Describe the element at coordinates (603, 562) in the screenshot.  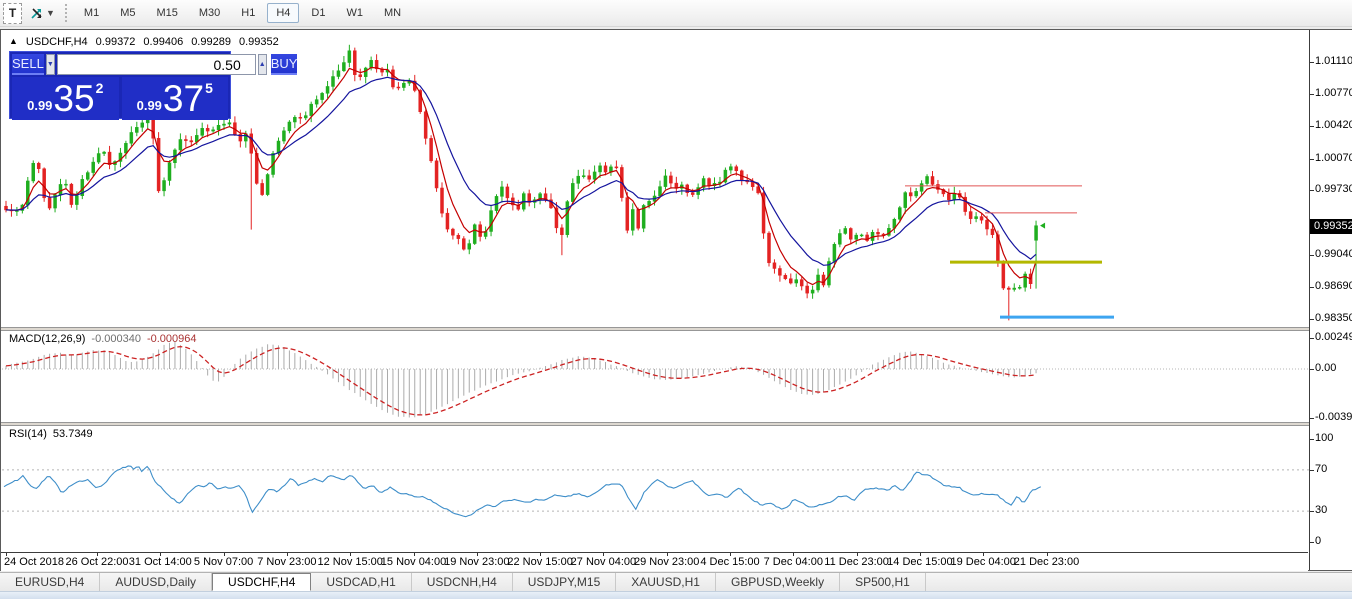
I see `time-axis-label: 27 Nov 04:00` at that location.